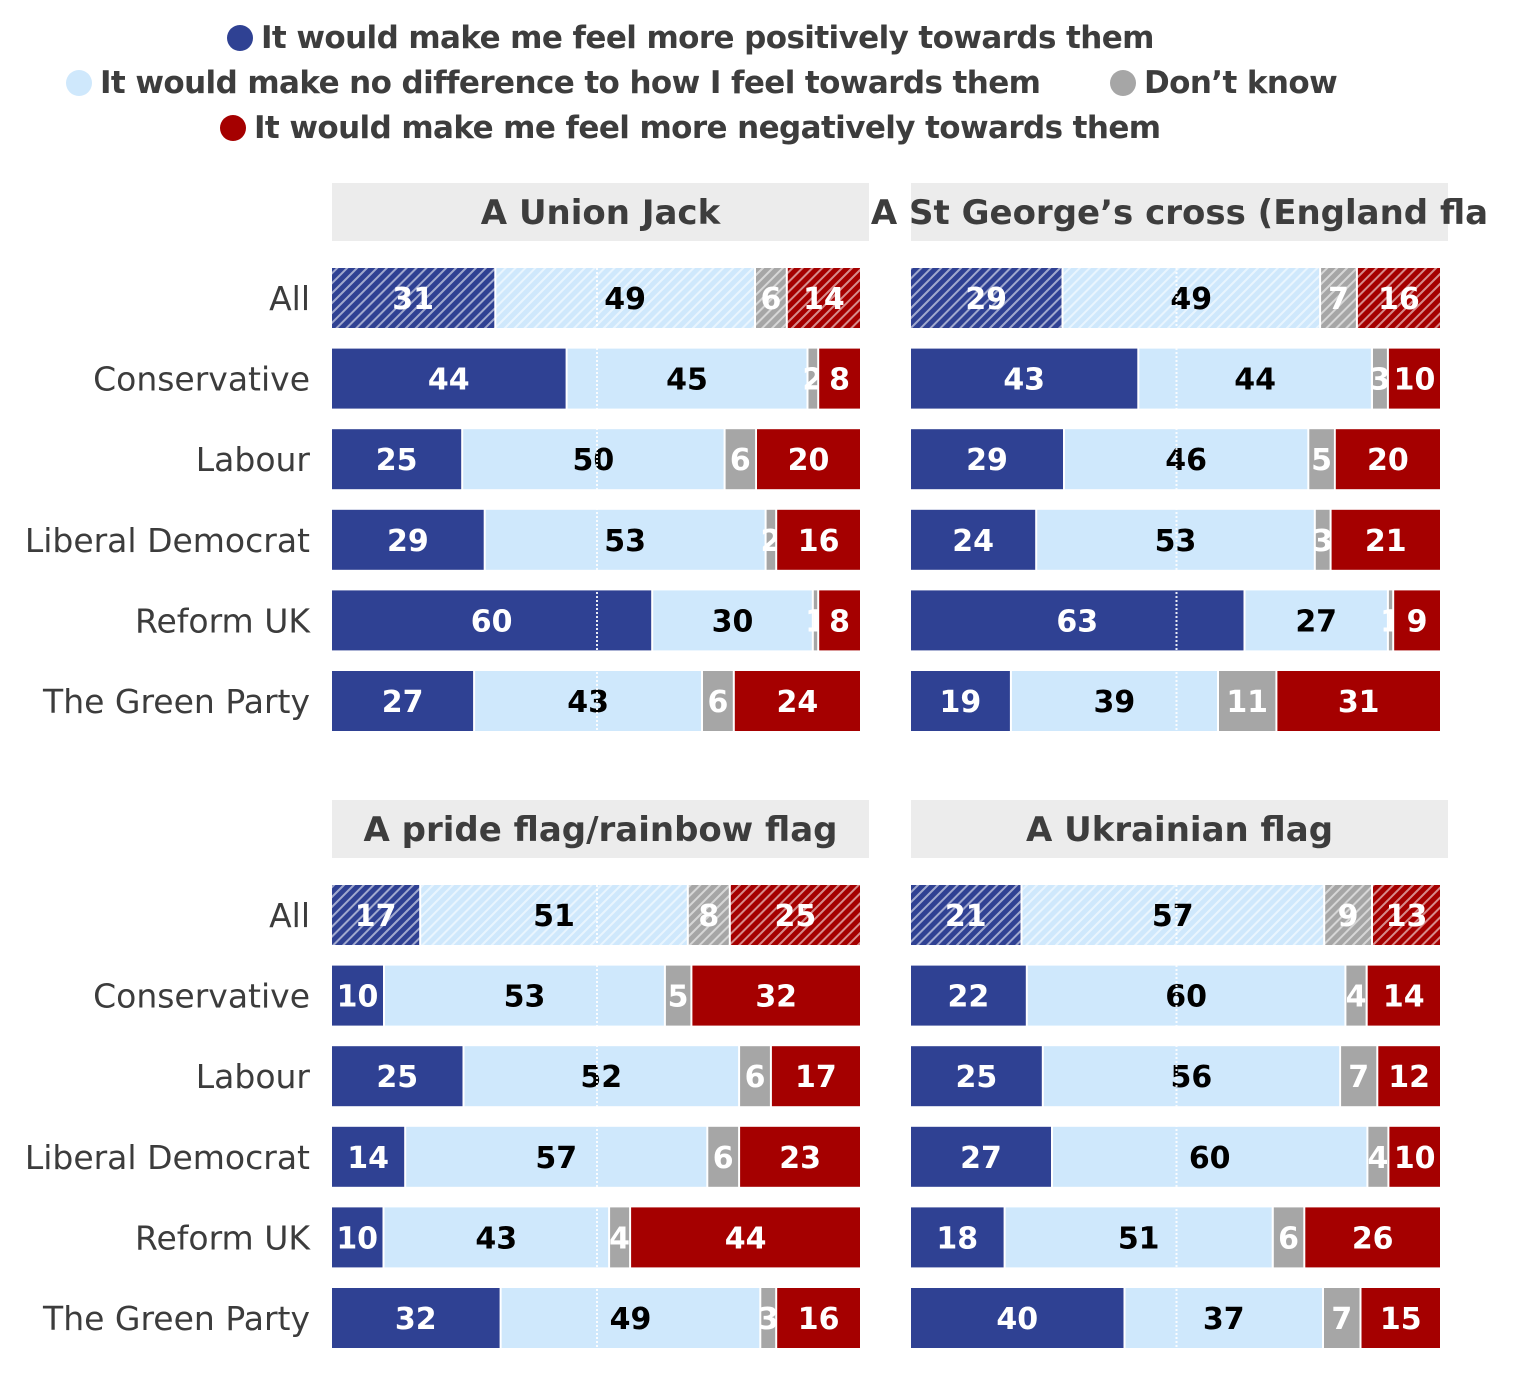 The image size is (1514, 1378). I want to click on value-label-dont-know: 8, so click(708, 916).